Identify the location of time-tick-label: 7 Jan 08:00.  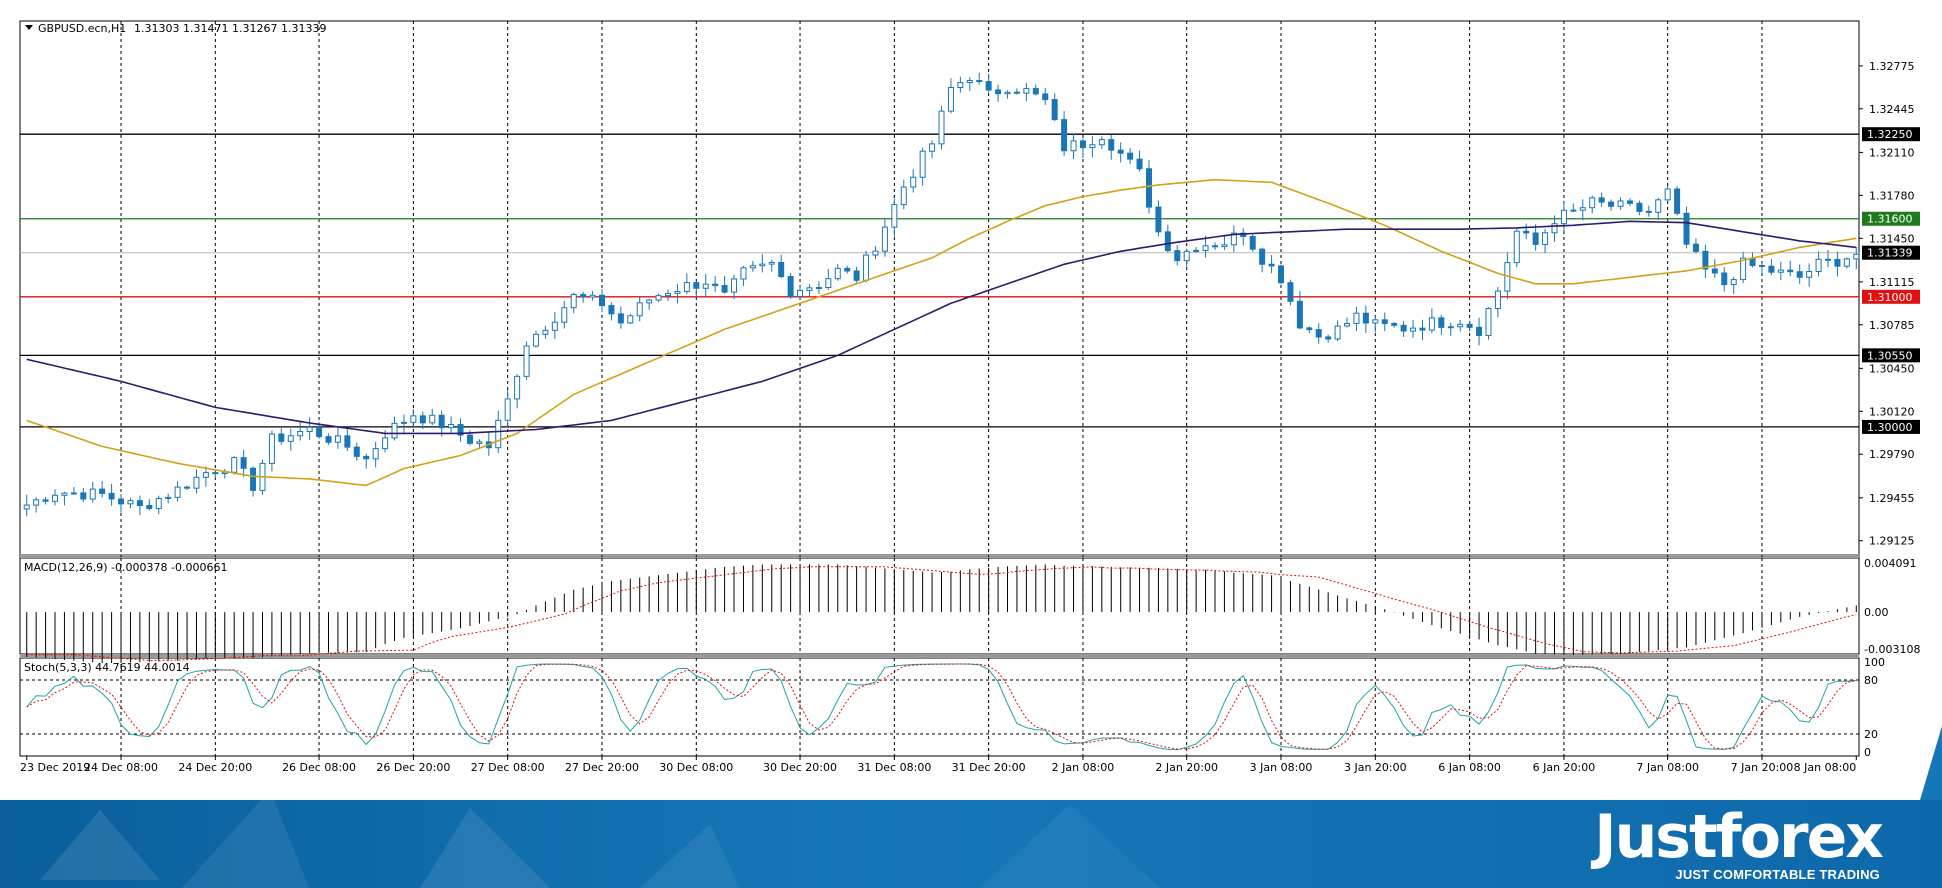
(1667, 767).